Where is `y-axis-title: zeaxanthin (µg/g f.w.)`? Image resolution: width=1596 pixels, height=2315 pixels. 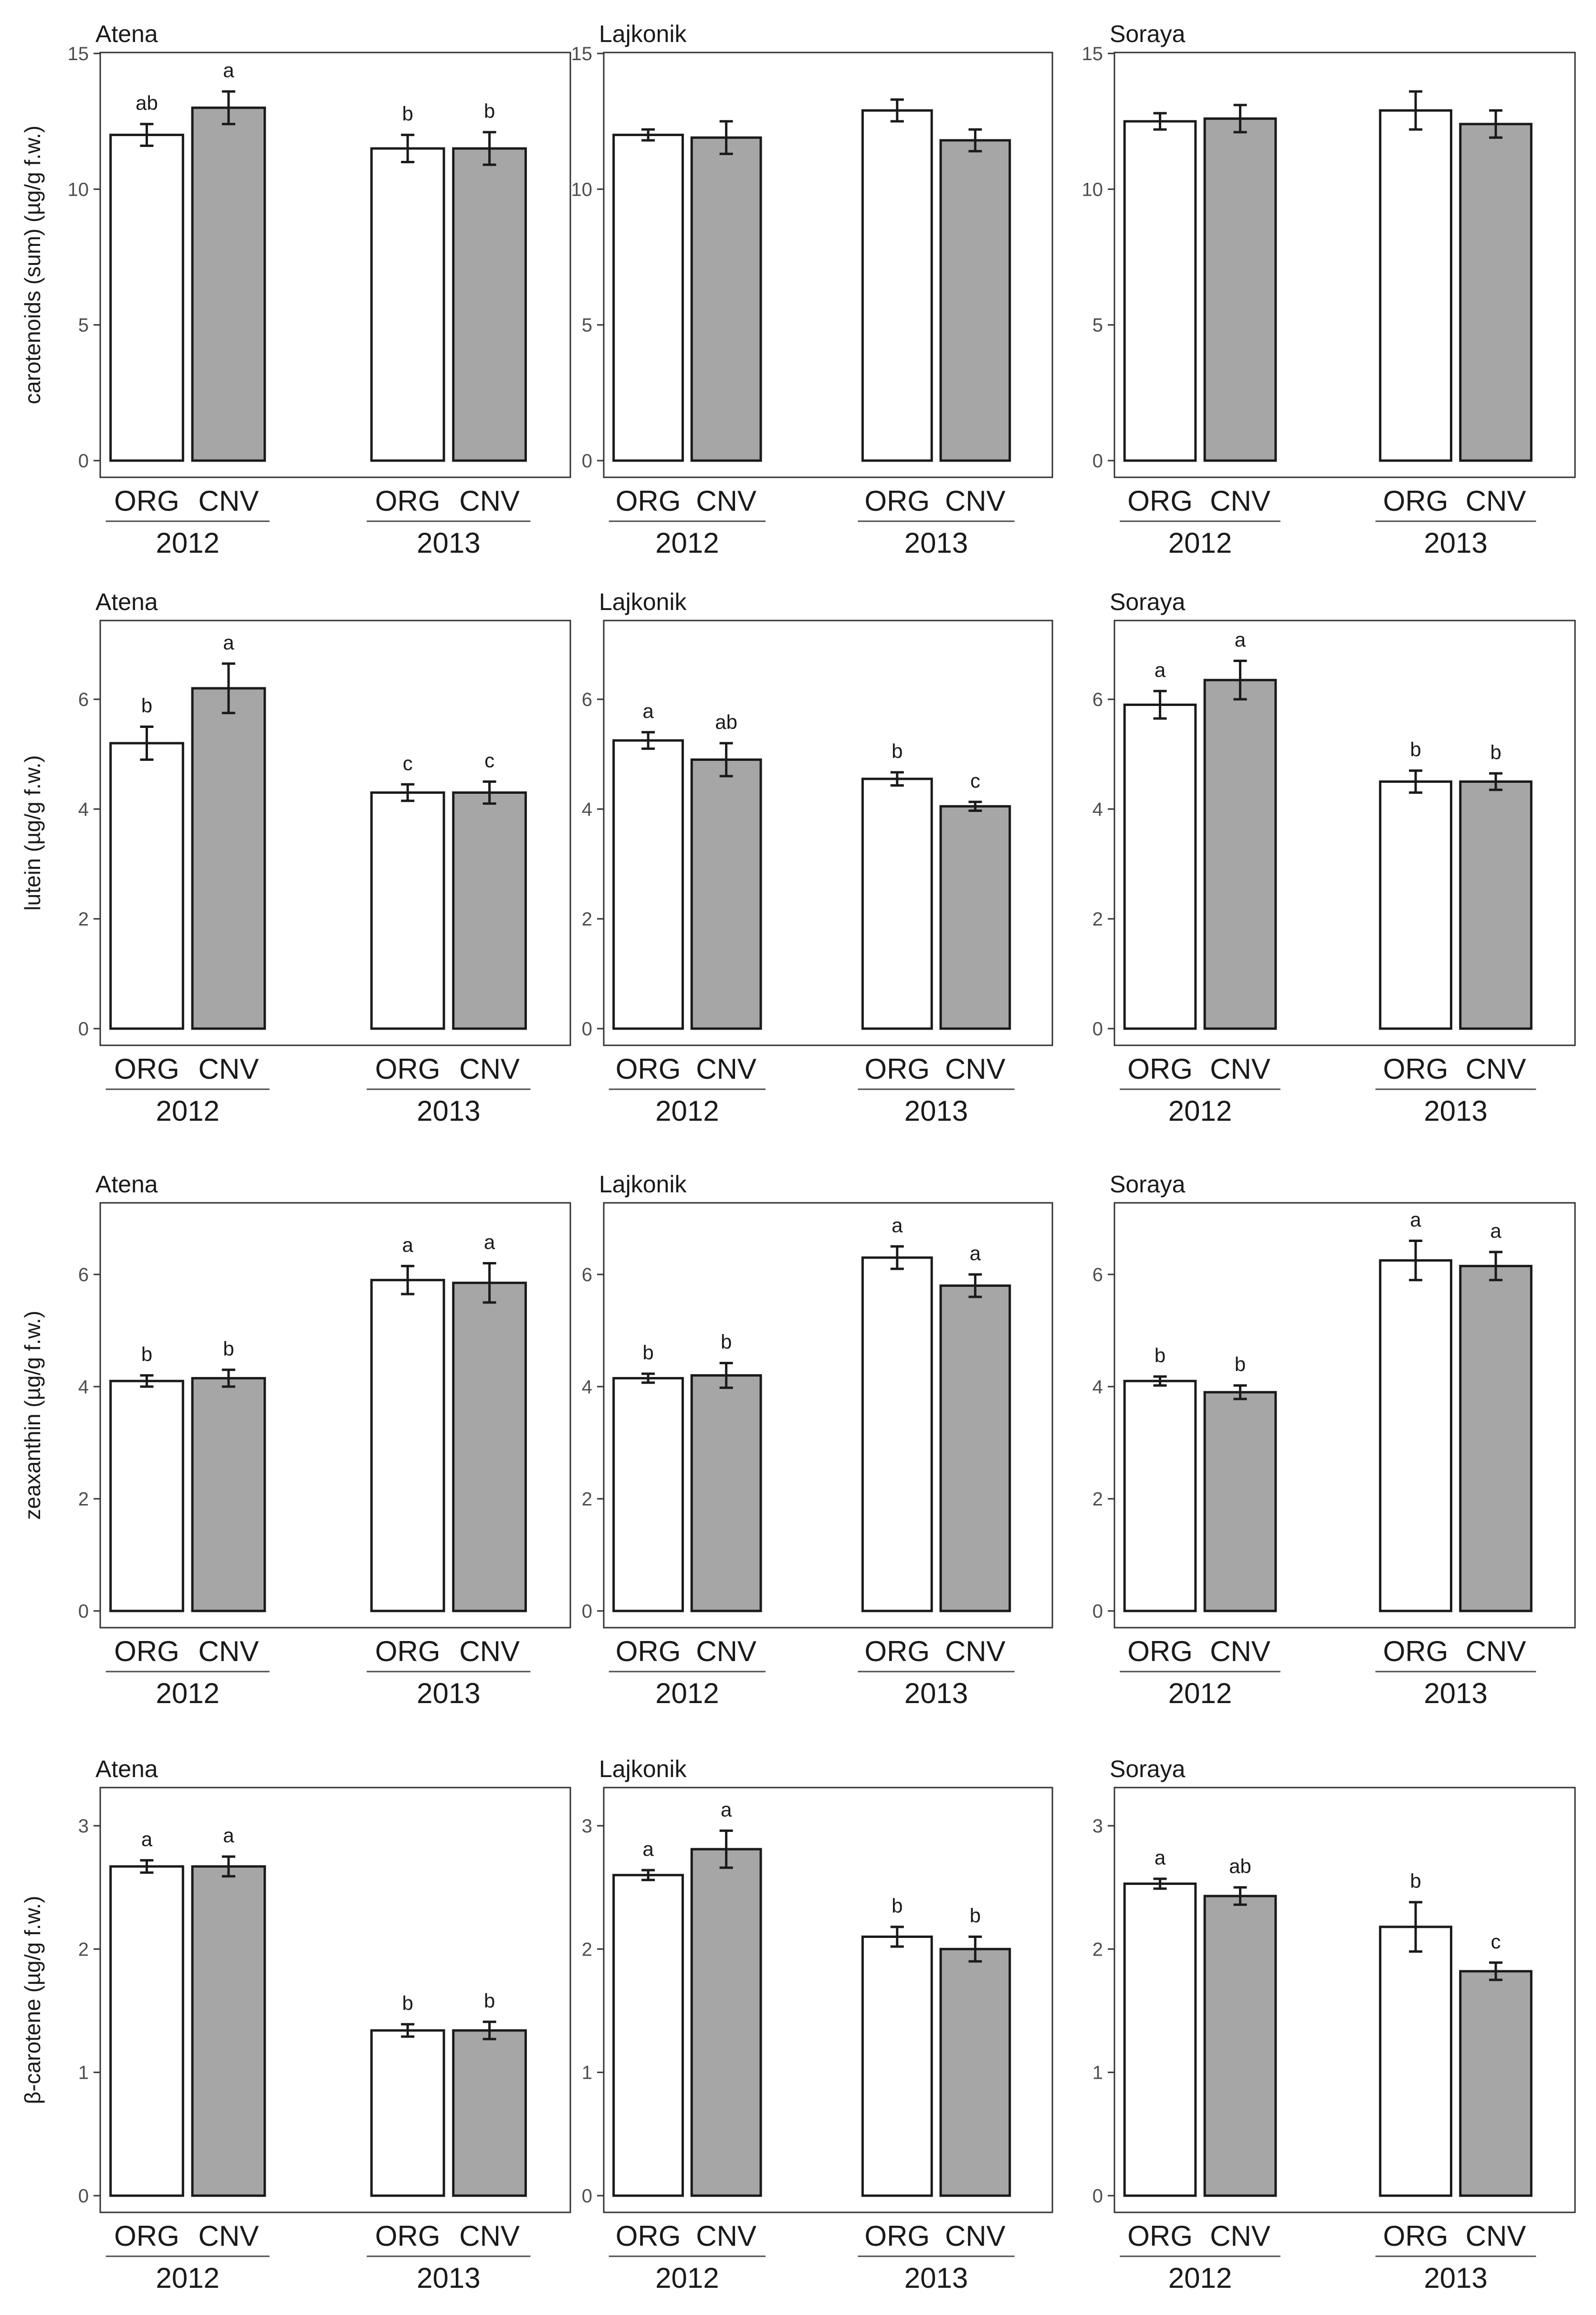
y-axis-title: zeaxanthin (µg/g f.w.) is located at coordinates (33, 1415).